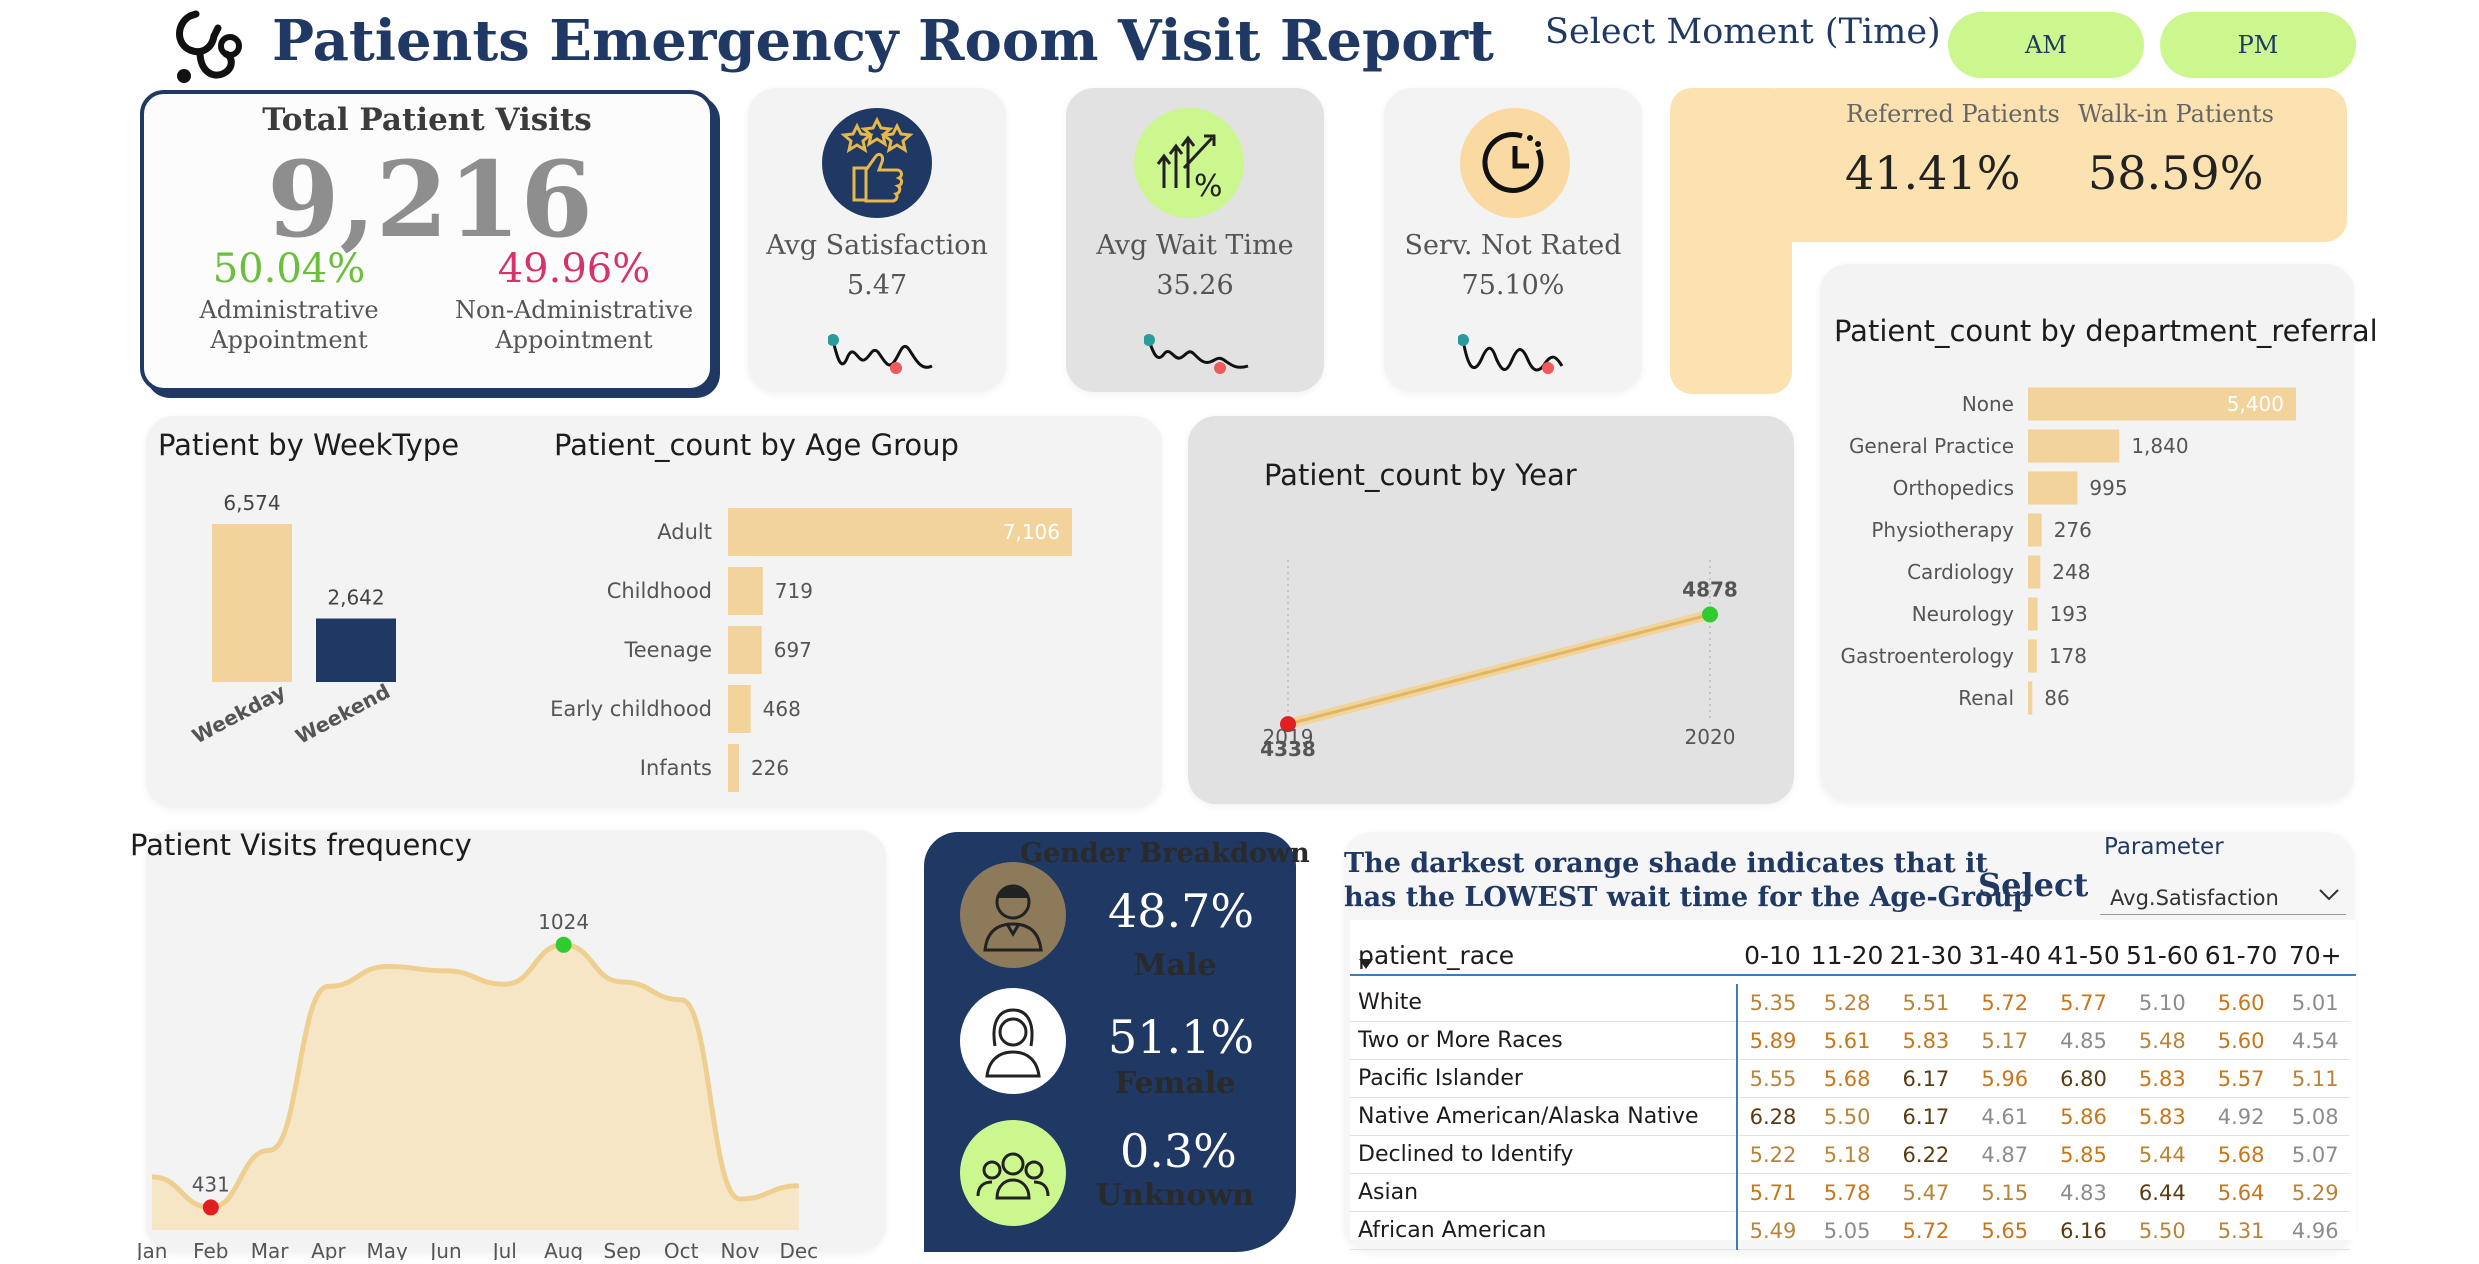 The width and height of the screenshot is (2479, 1264). What do you see at coordinates (2162, 955) in the screenshot?
I see `heatmap-column-header: 51-60` at bounding box center [2162, 955].